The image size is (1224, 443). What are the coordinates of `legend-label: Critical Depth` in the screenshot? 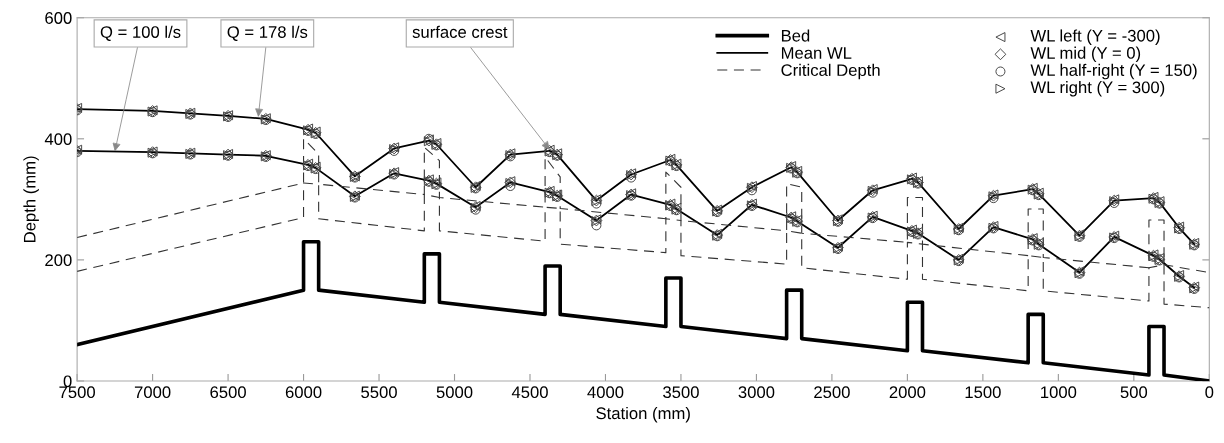 It's located at (830, 71).